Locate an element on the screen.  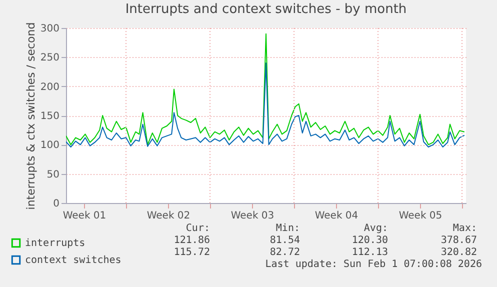
y-tick-label: 200 is located at coordinates (50, 87).